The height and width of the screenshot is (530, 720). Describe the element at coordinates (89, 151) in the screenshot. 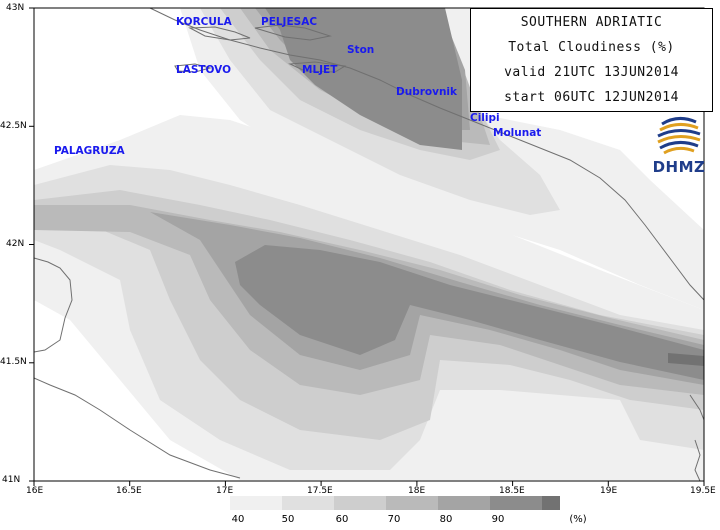

I see `place-label-palagruza: PALAGRUZA` at that location.